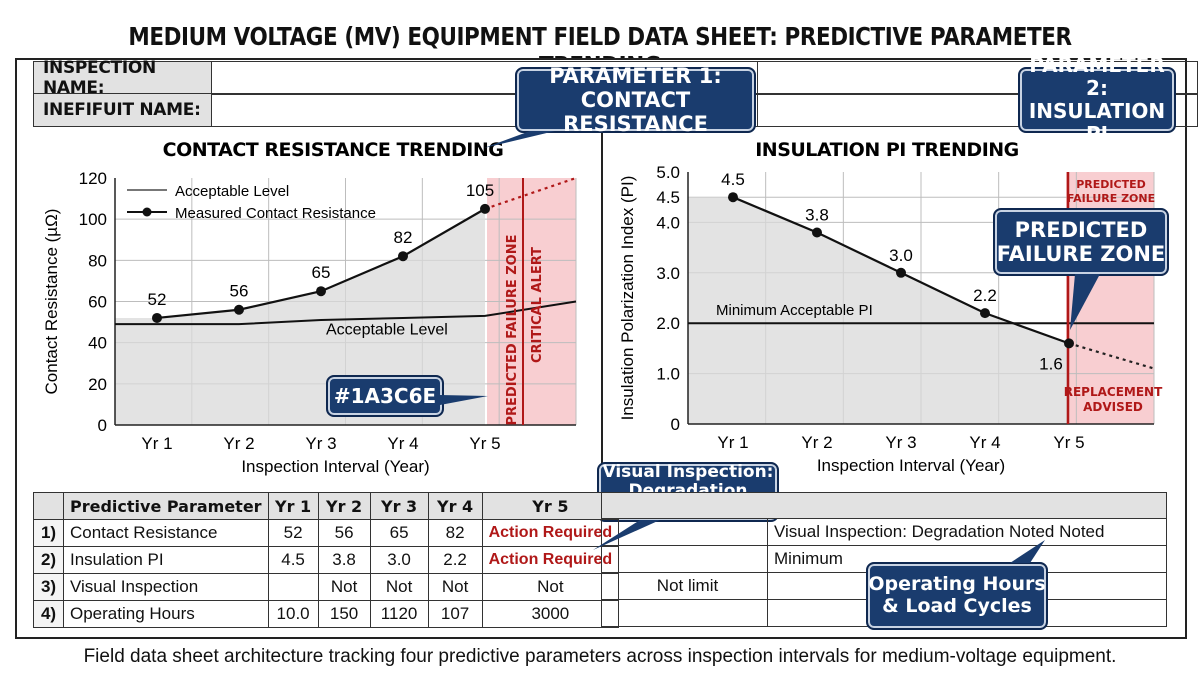 This screenshot has width=1200, height=675. What do you see at coordinates (399, 533) in the screenshot?
I see `cell-yr3: 65` at bounding box center [399, 533].